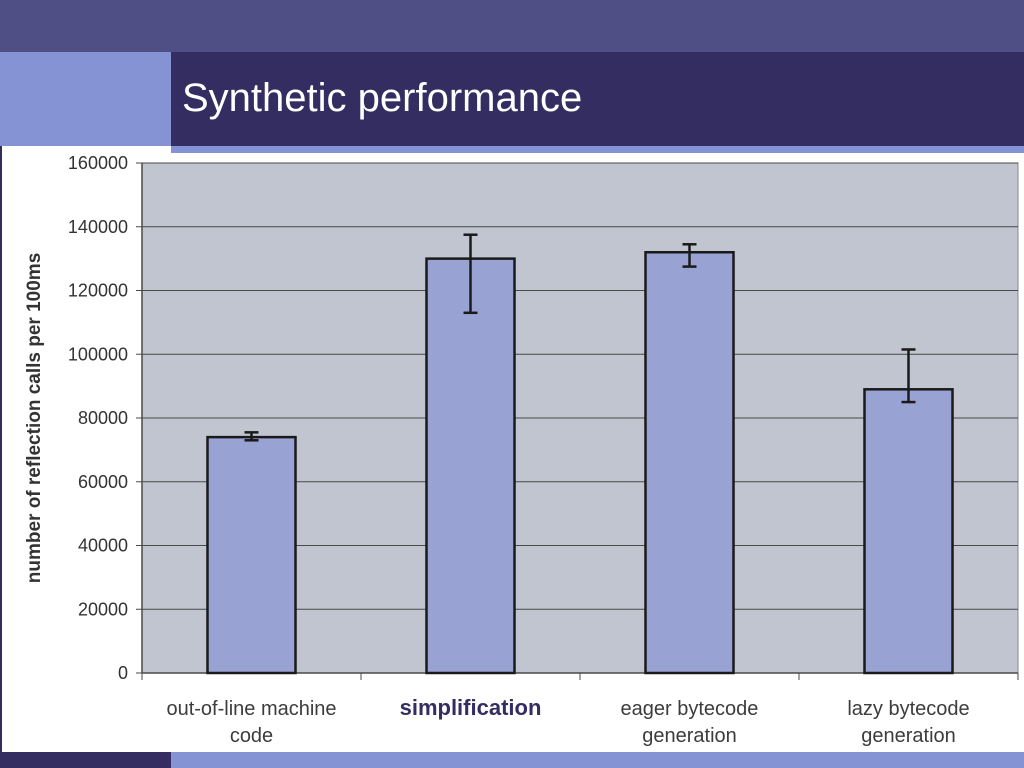 The height and width of the screenshot is (768, 1024). I want to click on x-category-label: lazy bytecode generation, so click(908, 722).